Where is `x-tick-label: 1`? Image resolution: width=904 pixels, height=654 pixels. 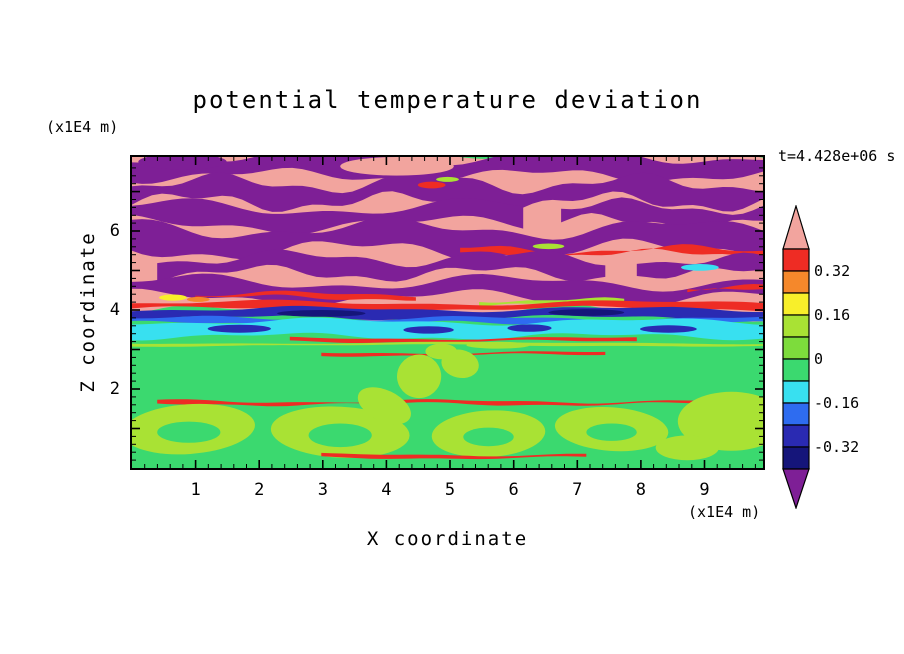 x-tick-label: 1 is located at coordinates (195, 490).